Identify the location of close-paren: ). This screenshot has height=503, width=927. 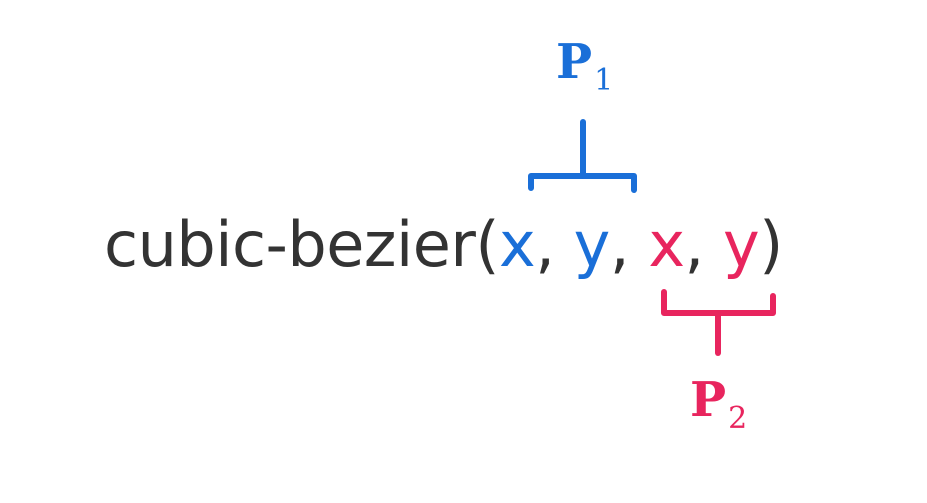
(771, 244).